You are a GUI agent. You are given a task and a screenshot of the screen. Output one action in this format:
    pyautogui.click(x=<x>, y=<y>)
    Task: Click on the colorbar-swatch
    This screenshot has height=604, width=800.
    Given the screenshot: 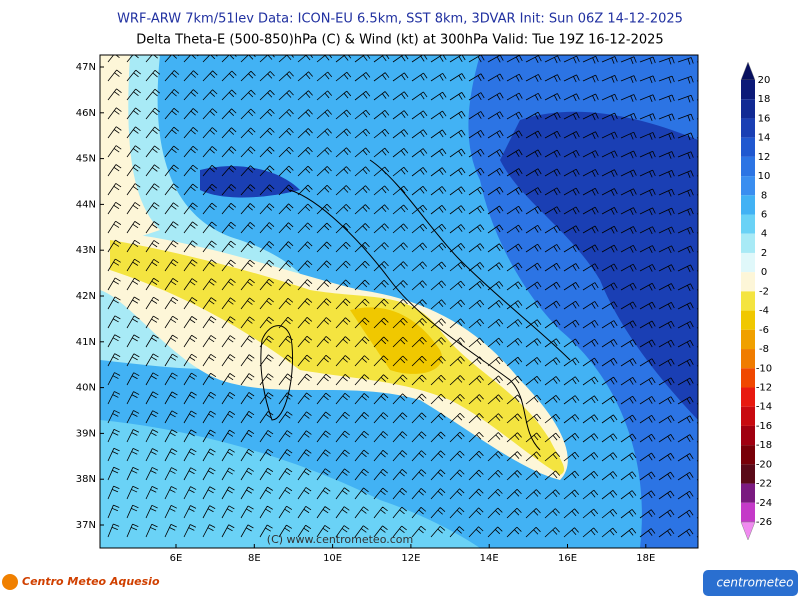 What is the action you would take?
    pyautogui.click(x=748, y=147)
    